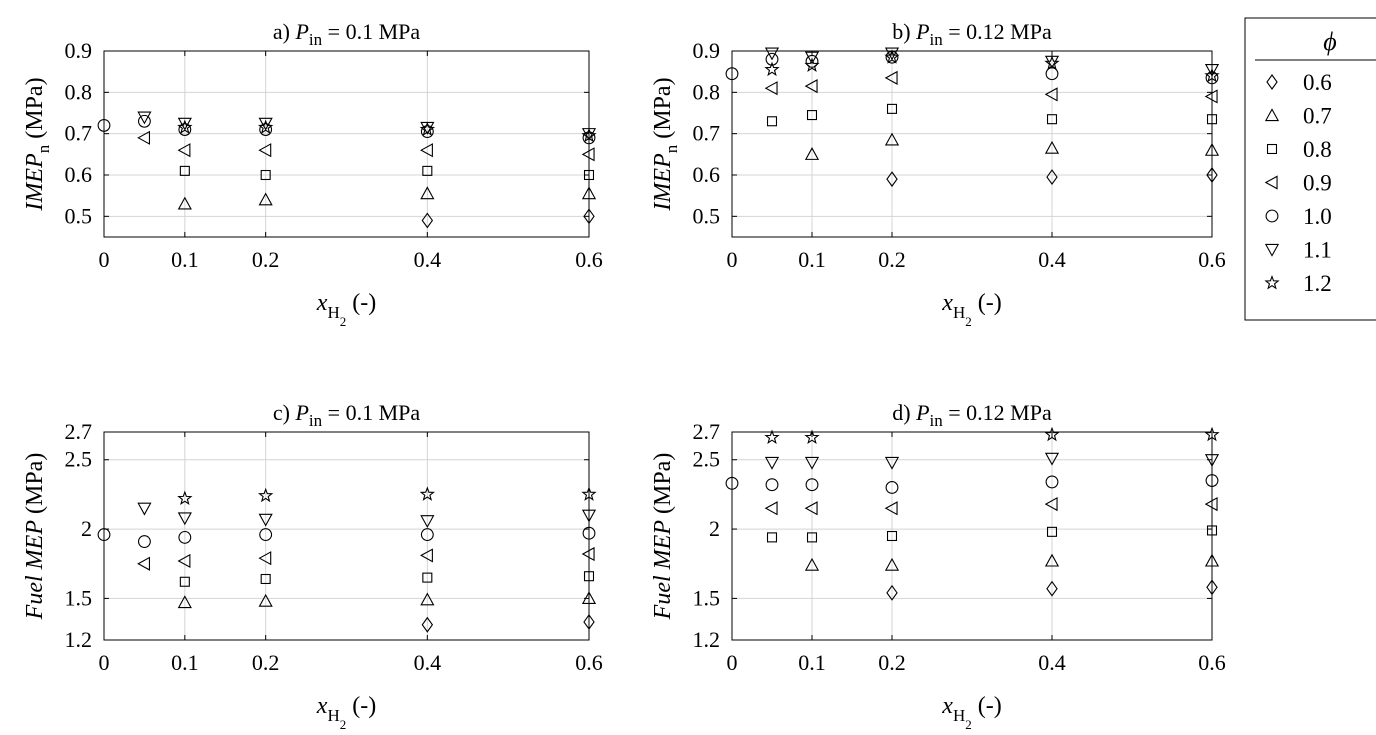  Describe the element at coordinates (1012, 562) in the screenshot. I see `series-0.7` at that location.